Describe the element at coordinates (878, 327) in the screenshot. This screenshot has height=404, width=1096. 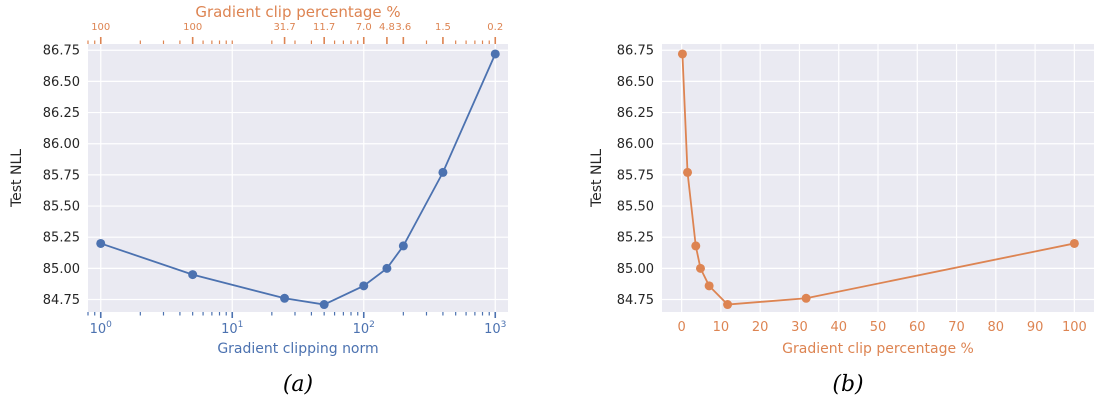
I see `x-tick-label: 50` at that location.